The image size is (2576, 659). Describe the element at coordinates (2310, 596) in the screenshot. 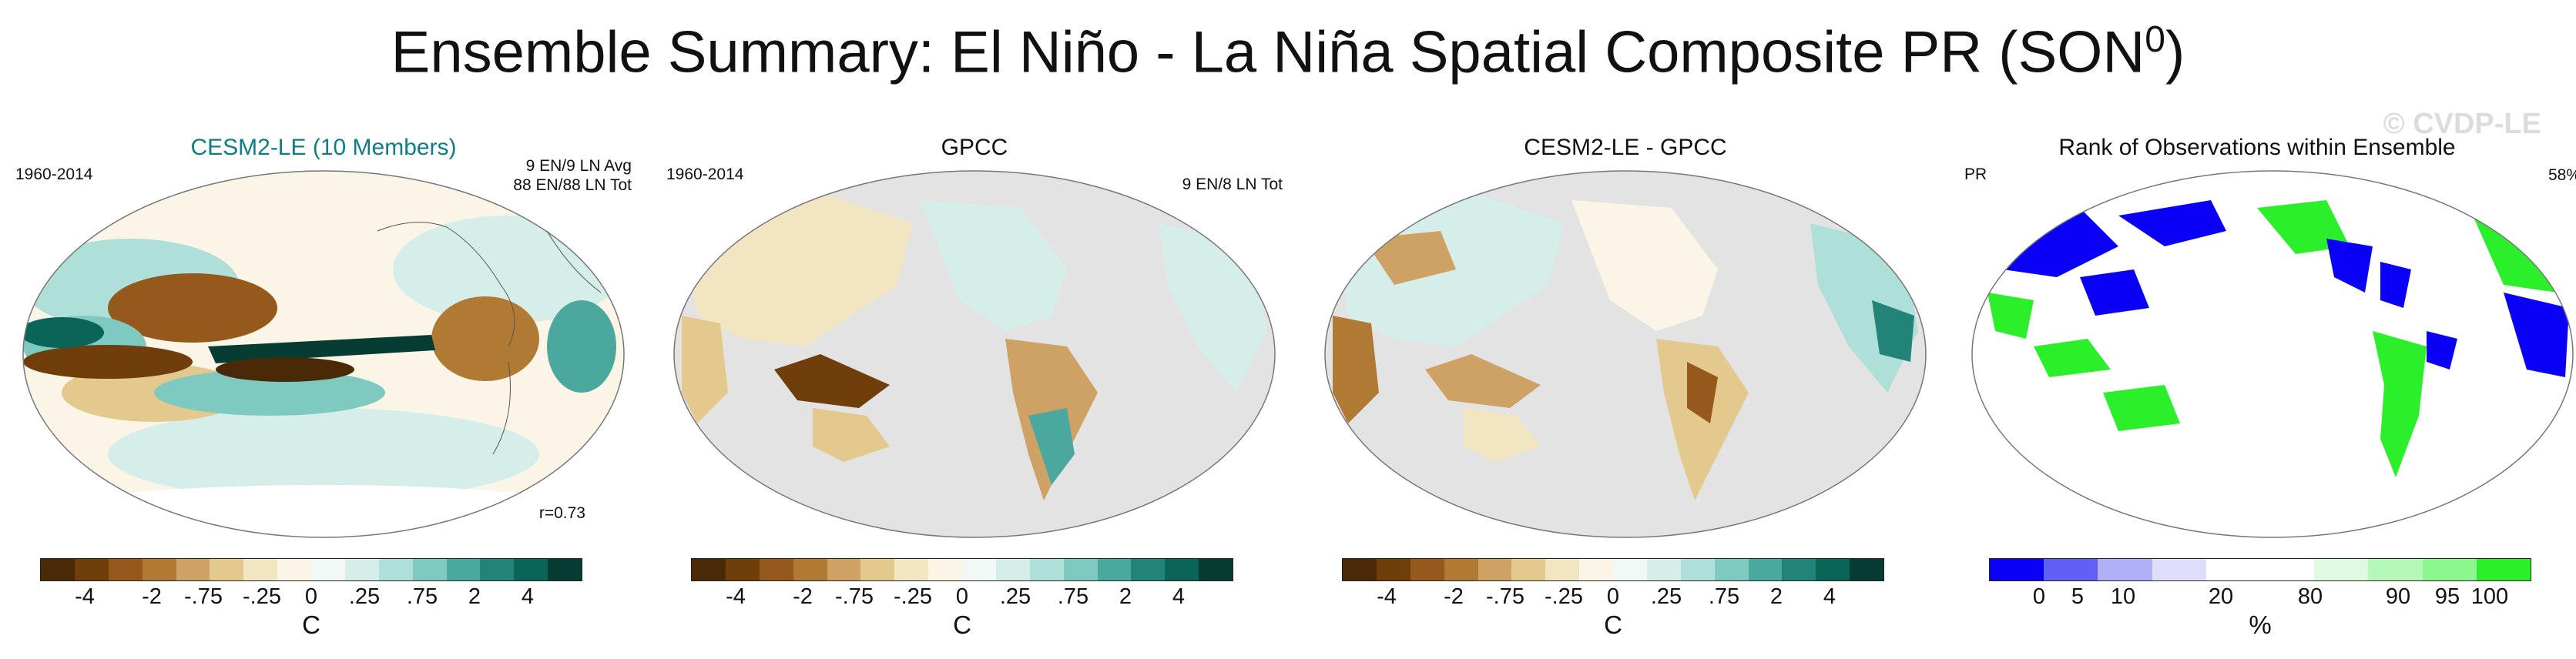

I see `colorbar-tick: 80` at that location.